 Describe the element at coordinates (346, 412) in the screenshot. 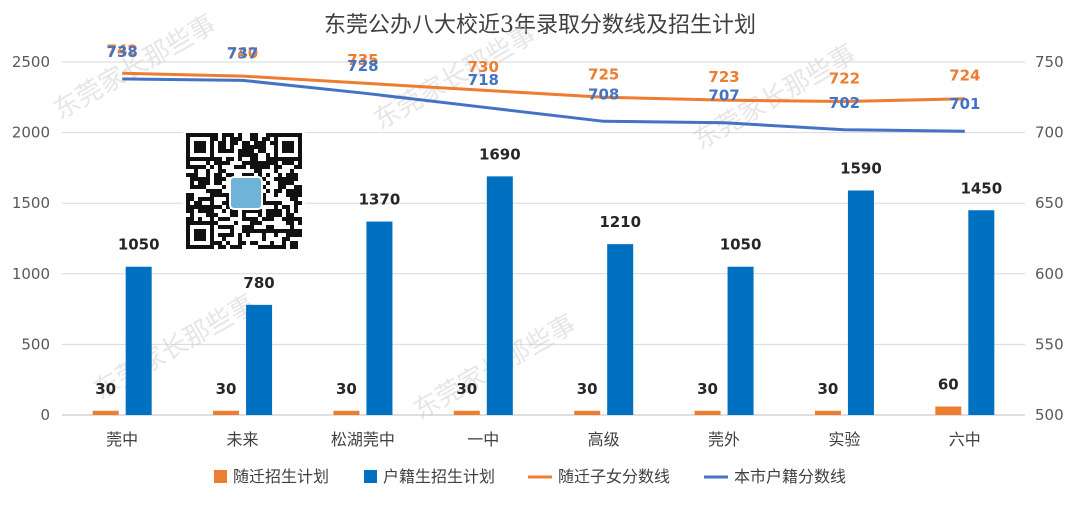

I see `bar-suiqian` at that location.